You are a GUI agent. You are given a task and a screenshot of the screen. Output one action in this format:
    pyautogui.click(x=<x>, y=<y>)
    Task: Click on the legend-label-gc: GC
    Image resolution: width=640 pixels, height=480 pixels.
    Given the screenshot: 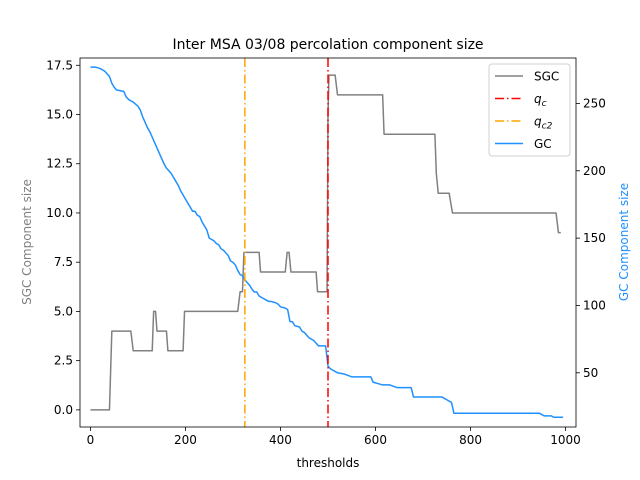 What is the action you would take?
    pyautogui.click(x=543, y=144)
    